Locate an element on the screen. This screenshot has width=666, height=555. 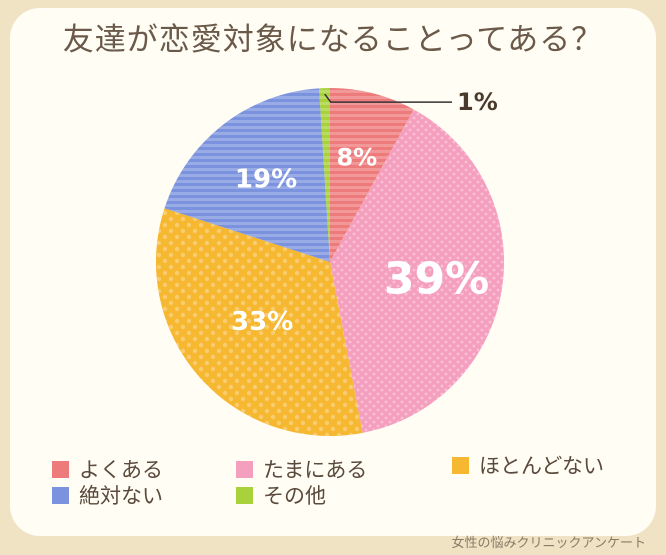
slice-label: 33% is located at coordinates (262, 322).